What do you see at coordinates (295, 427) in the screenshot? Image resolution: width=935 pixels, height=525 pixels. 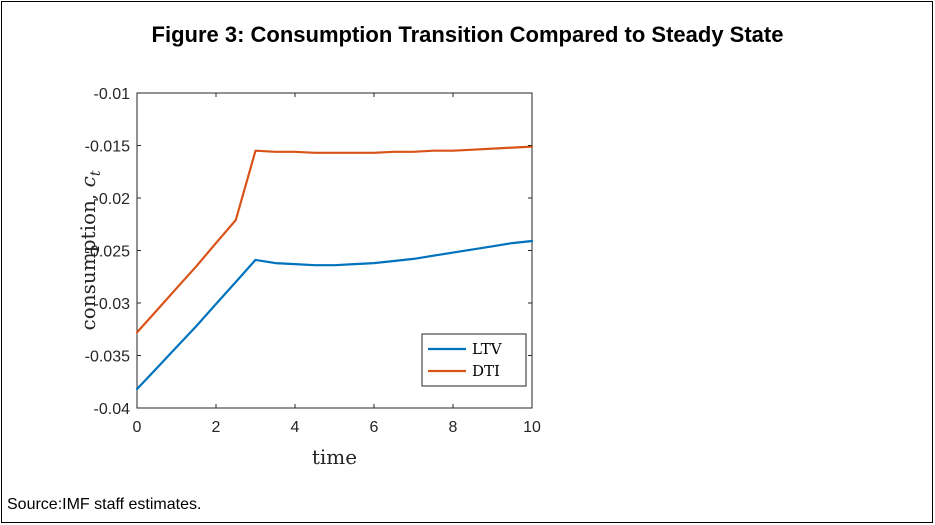 I see `x-tick-label: 4` at bounding box center [295, 427].